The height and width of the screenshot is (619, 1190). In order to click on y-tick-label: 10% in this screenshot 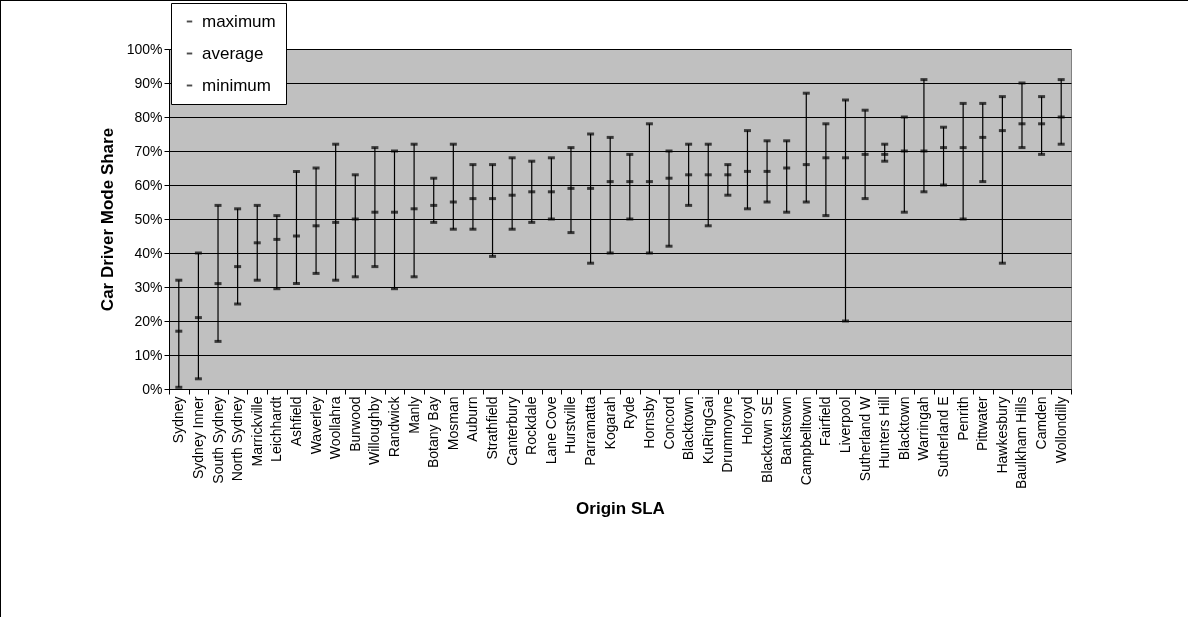, I will do `click(148, 354)`.